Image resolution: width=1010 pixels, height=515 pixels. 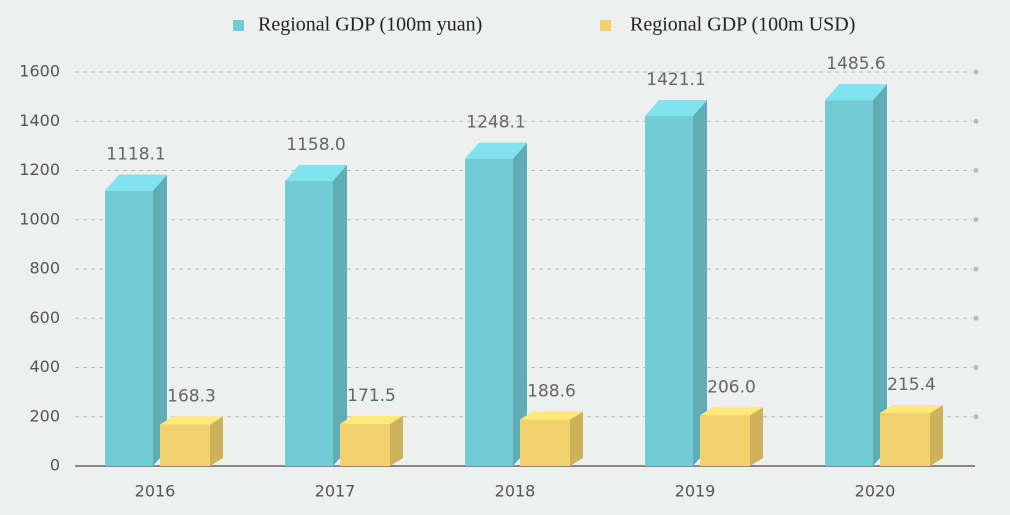 I want to click on y-tick-label: 1200, so click(x=39, y=169).